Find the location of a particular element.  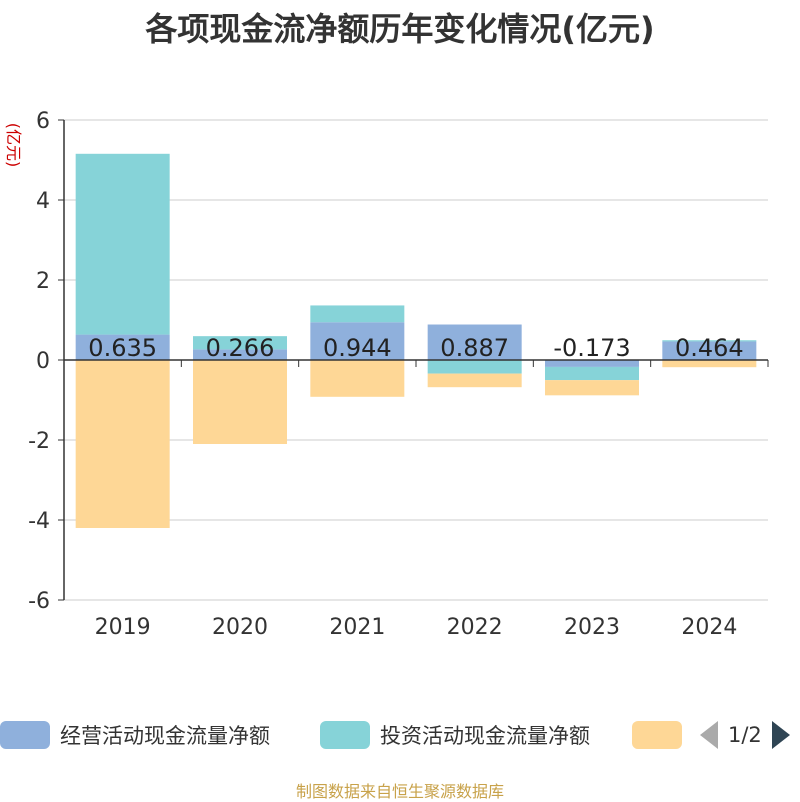

data-label: 0.464 is located at coordinates (709, 348).